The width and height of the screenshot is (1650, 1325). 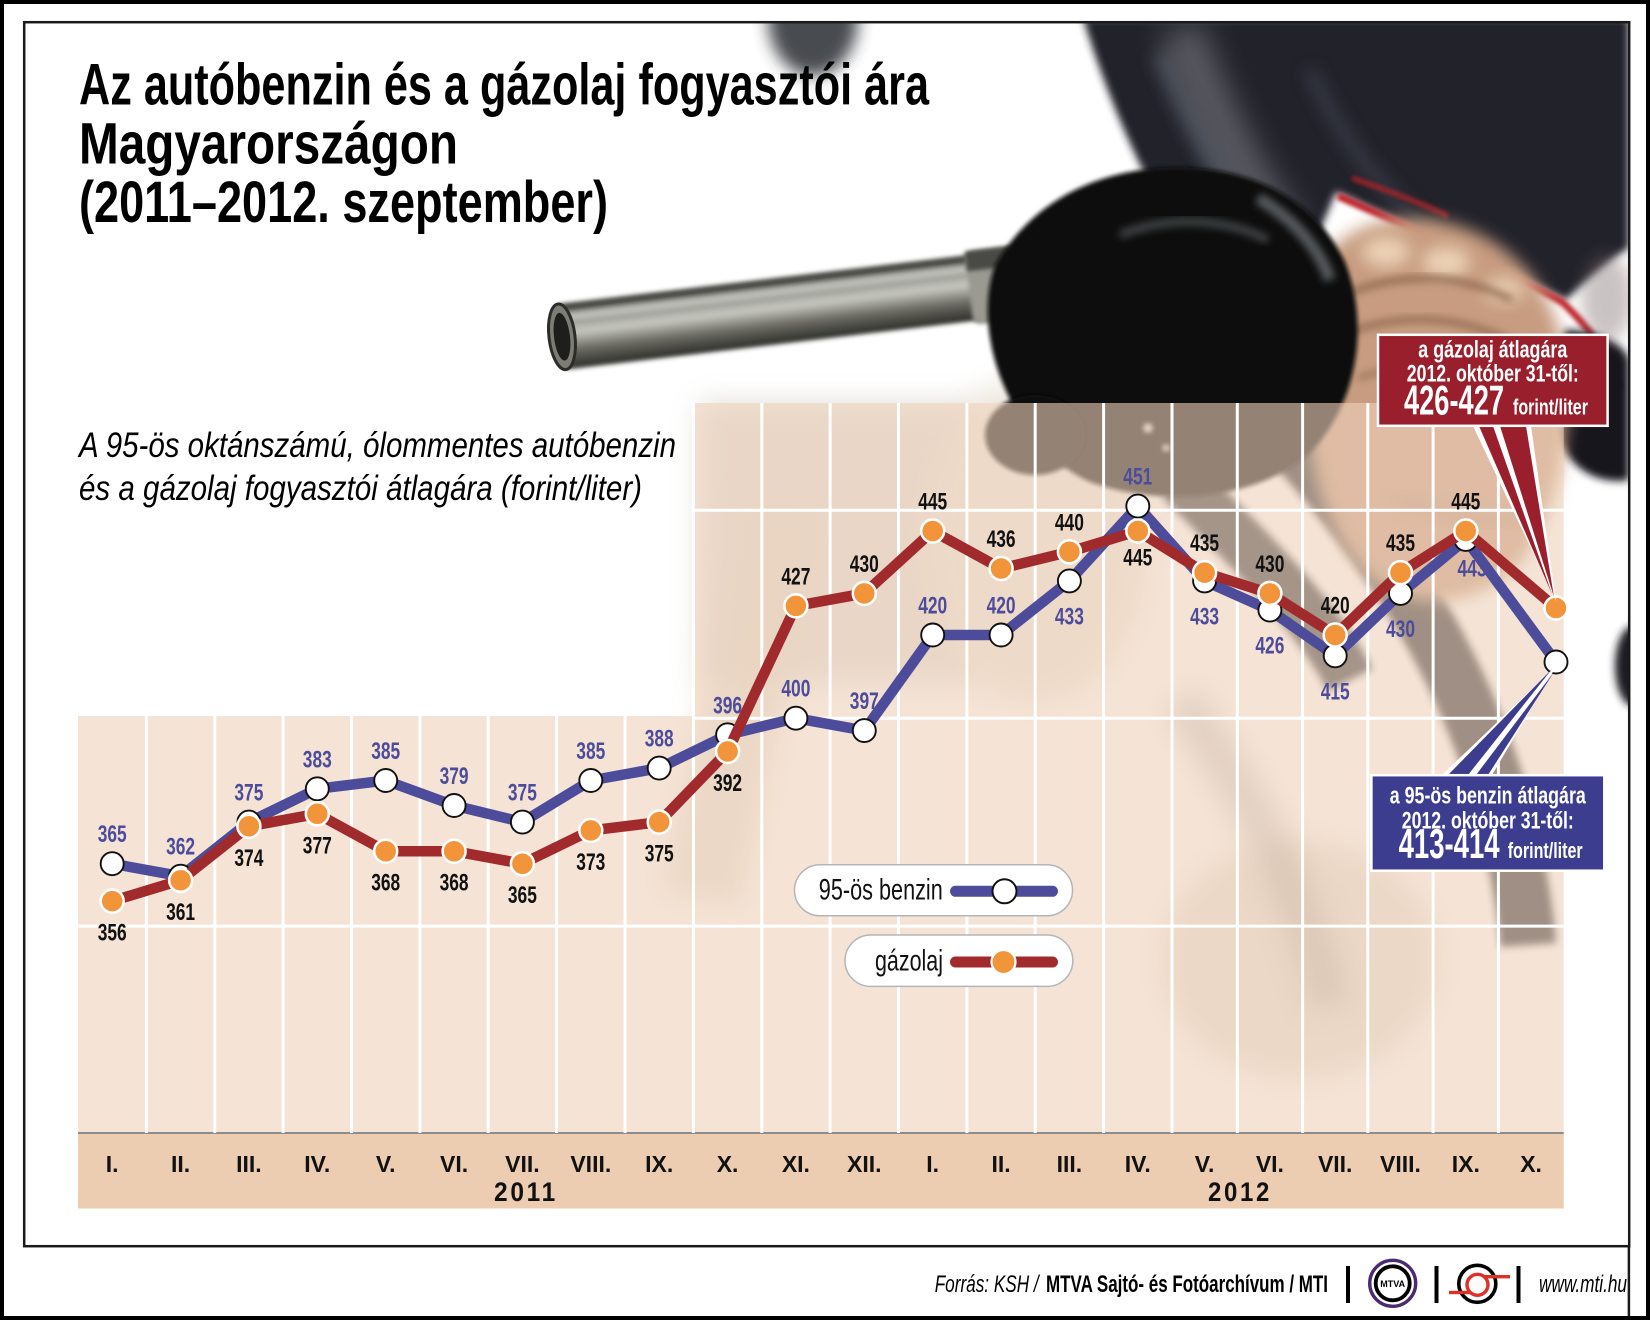 I want to click on svg-text: XII., so click(x=864, y=1164).